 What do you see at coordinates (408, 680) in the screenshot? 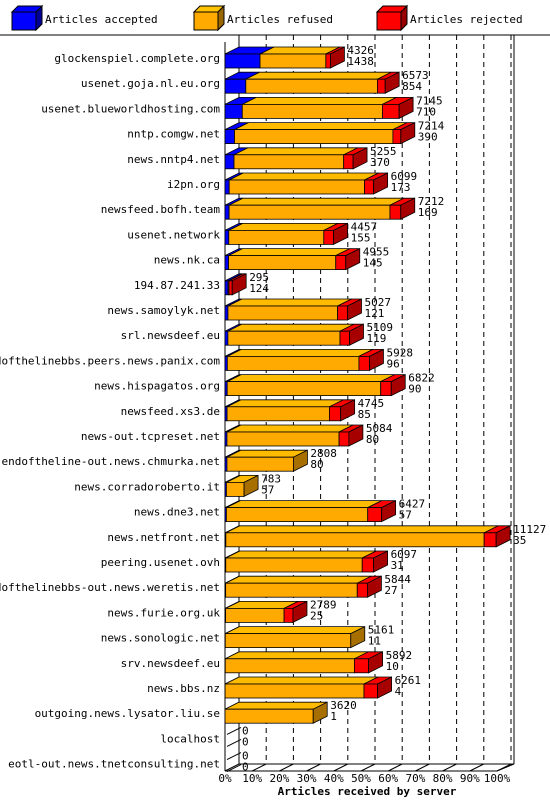
I see `total-label: 6261` at bounding box center [408, 680].